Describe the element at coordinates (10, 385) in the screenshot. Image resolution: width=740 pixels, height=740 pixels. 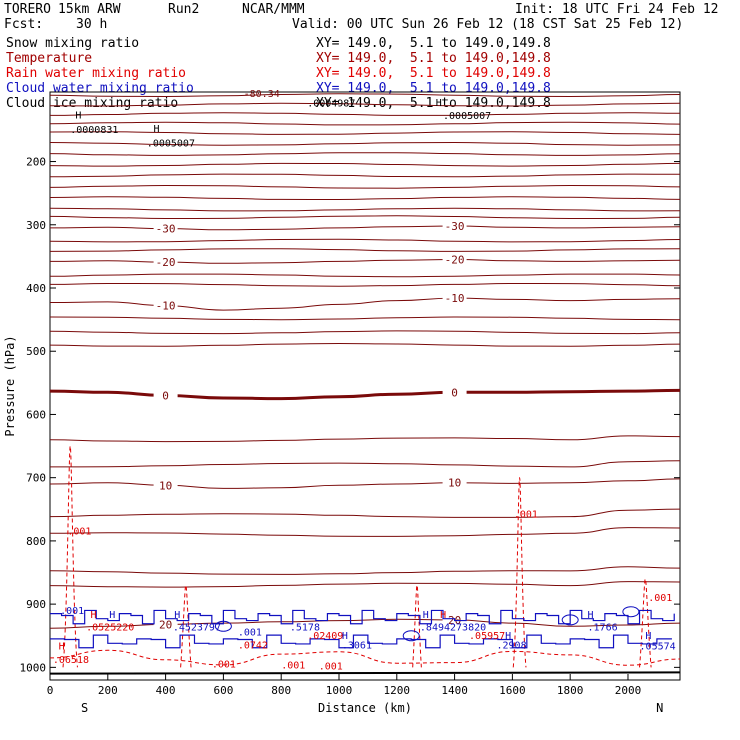
I see `y-axis-label: Pressure (hPa)` at that location.